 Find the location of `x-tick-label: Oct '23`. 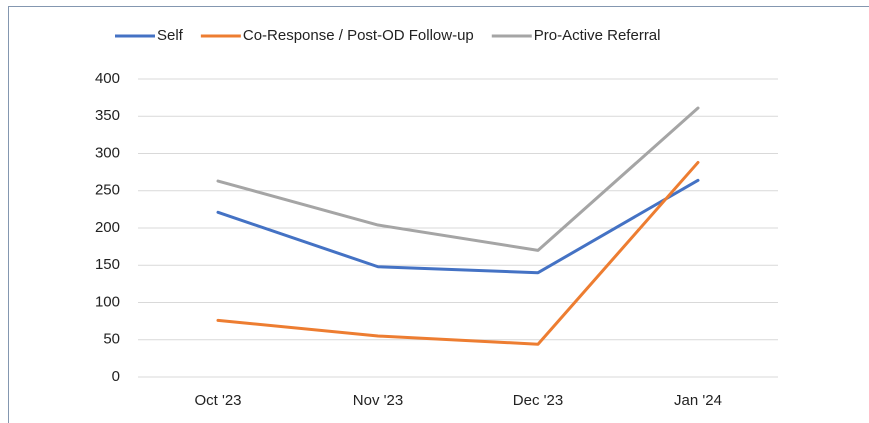

x-tick-label: Oct '23 is located at coordinates (217, 400).